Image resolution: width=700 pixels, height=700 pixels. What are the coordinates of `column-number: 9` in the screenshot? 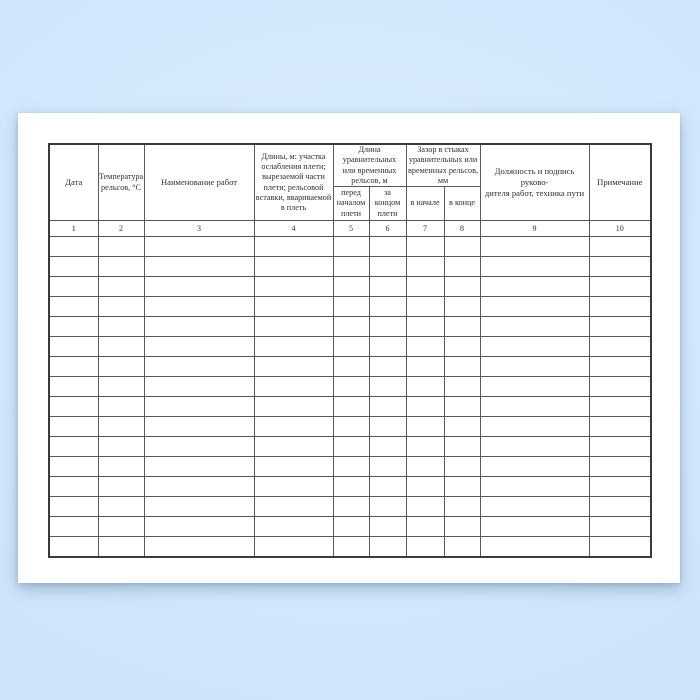 It's located at (534, 228).